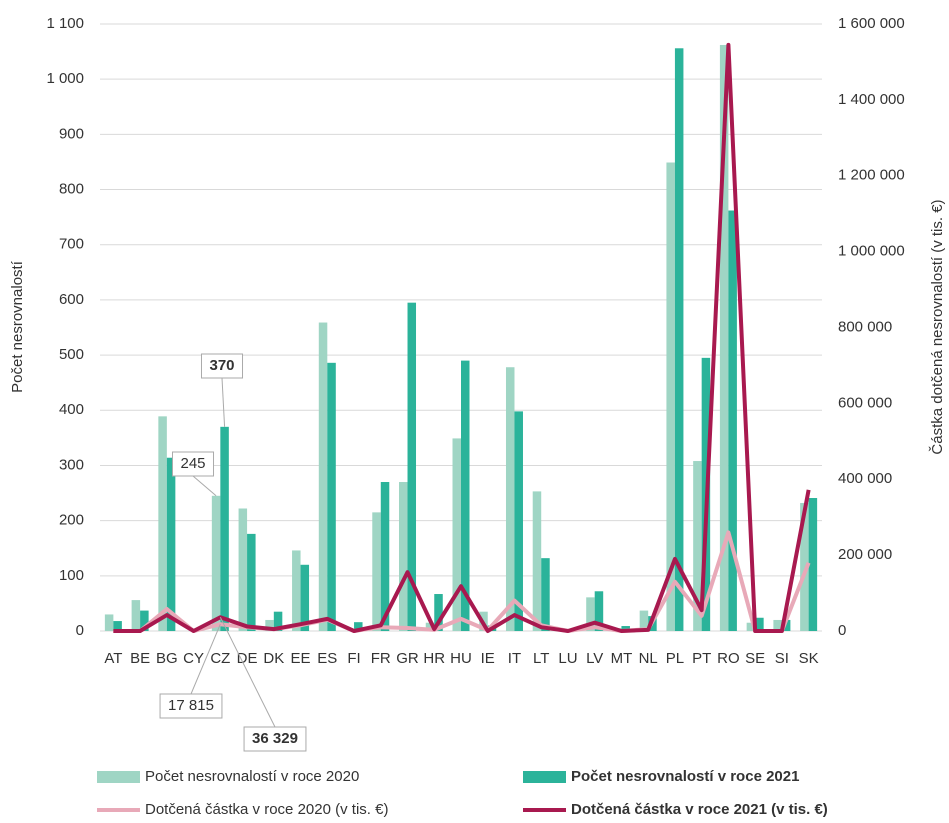 This screenshot has height=823, width=949. What do you see at coordinates (809, 658) in the screenshot?
I see `x-tick-label: SK` at bounding box center [809, 658].